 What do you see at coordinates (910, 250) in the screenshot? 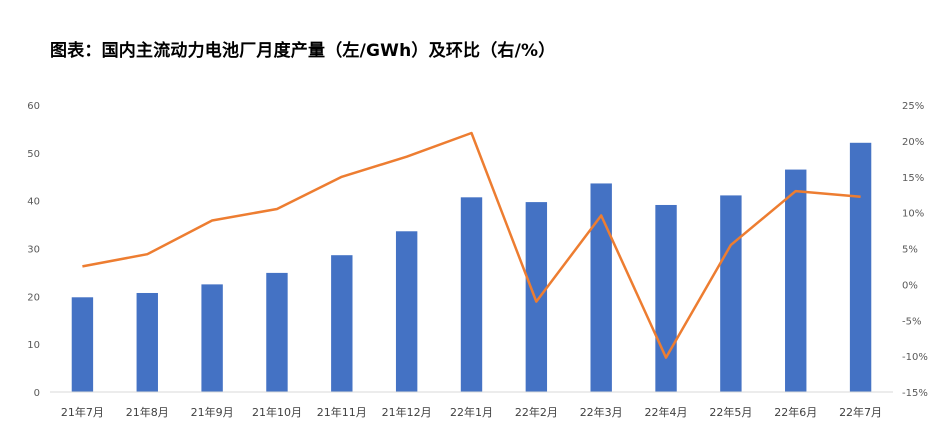
I see `right-tick-label: 5%` at bounding box center [910, 250].